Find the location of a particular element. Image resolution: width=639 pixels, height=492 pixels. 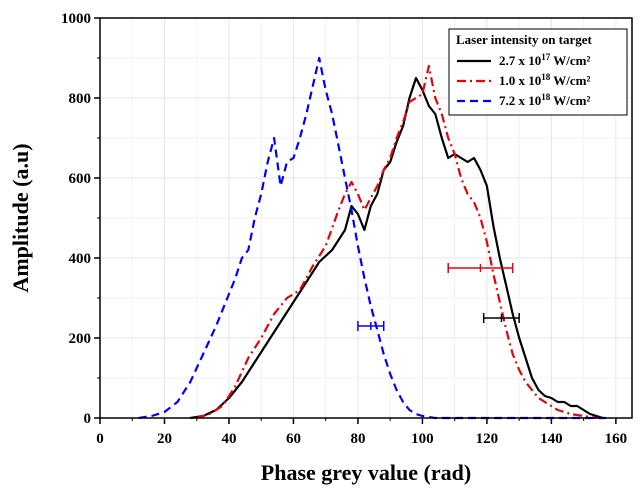

x-tick-label: 140 is located at coordinates (551, 439).